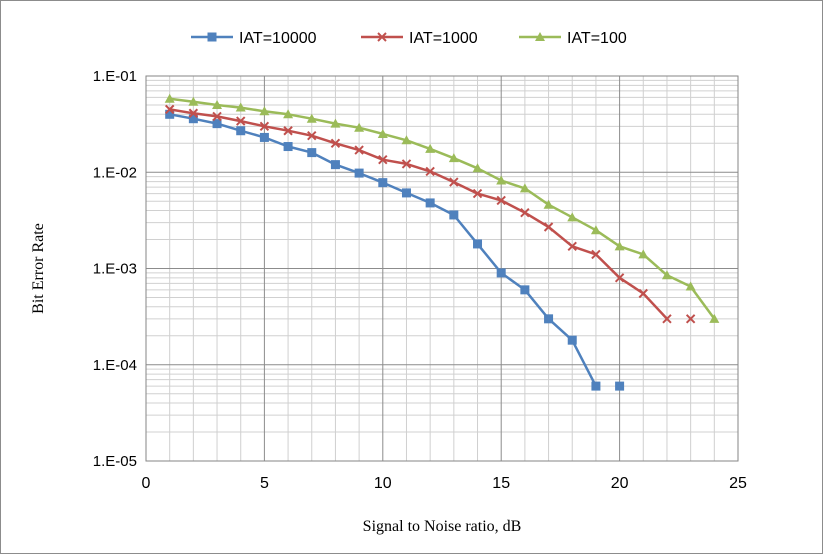 The width and height of the screenshot is (823, 554). Describe the element at coordinates (115, 172) in the screenshot. I see `y-tick-label: 1.E-02` at that location.